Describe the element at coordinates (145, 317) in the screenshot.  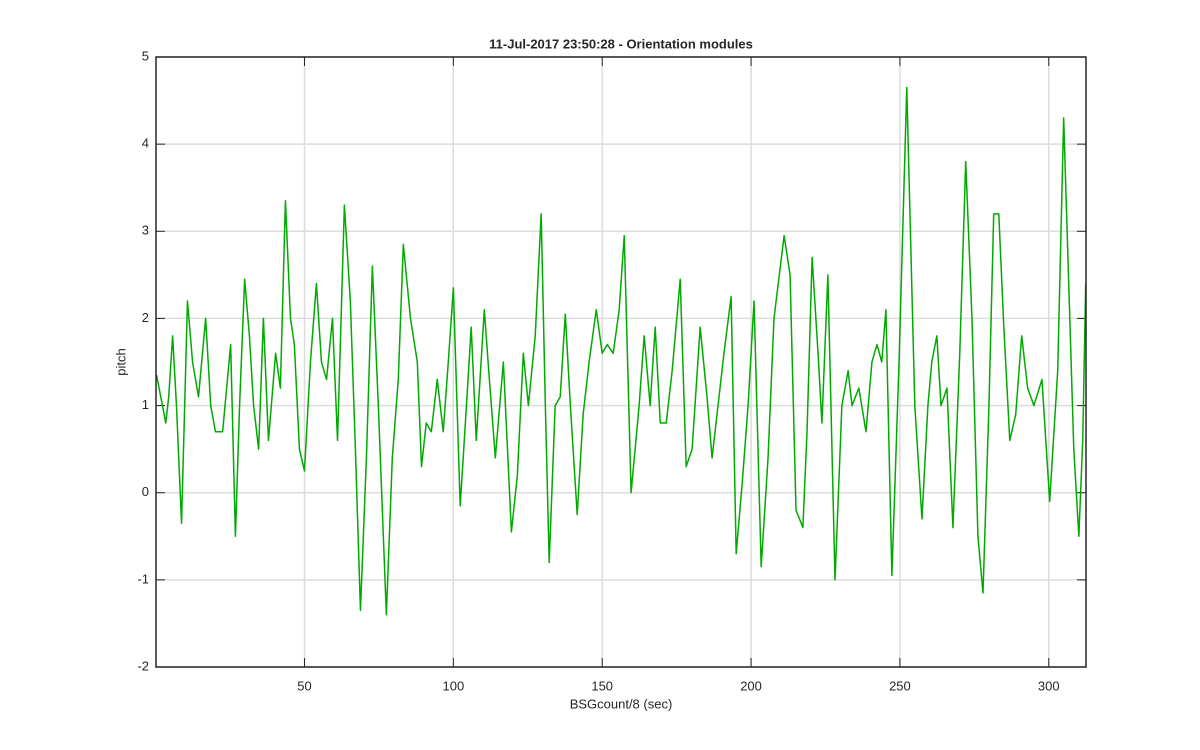
I see `y-tick-label: 2` at that location.